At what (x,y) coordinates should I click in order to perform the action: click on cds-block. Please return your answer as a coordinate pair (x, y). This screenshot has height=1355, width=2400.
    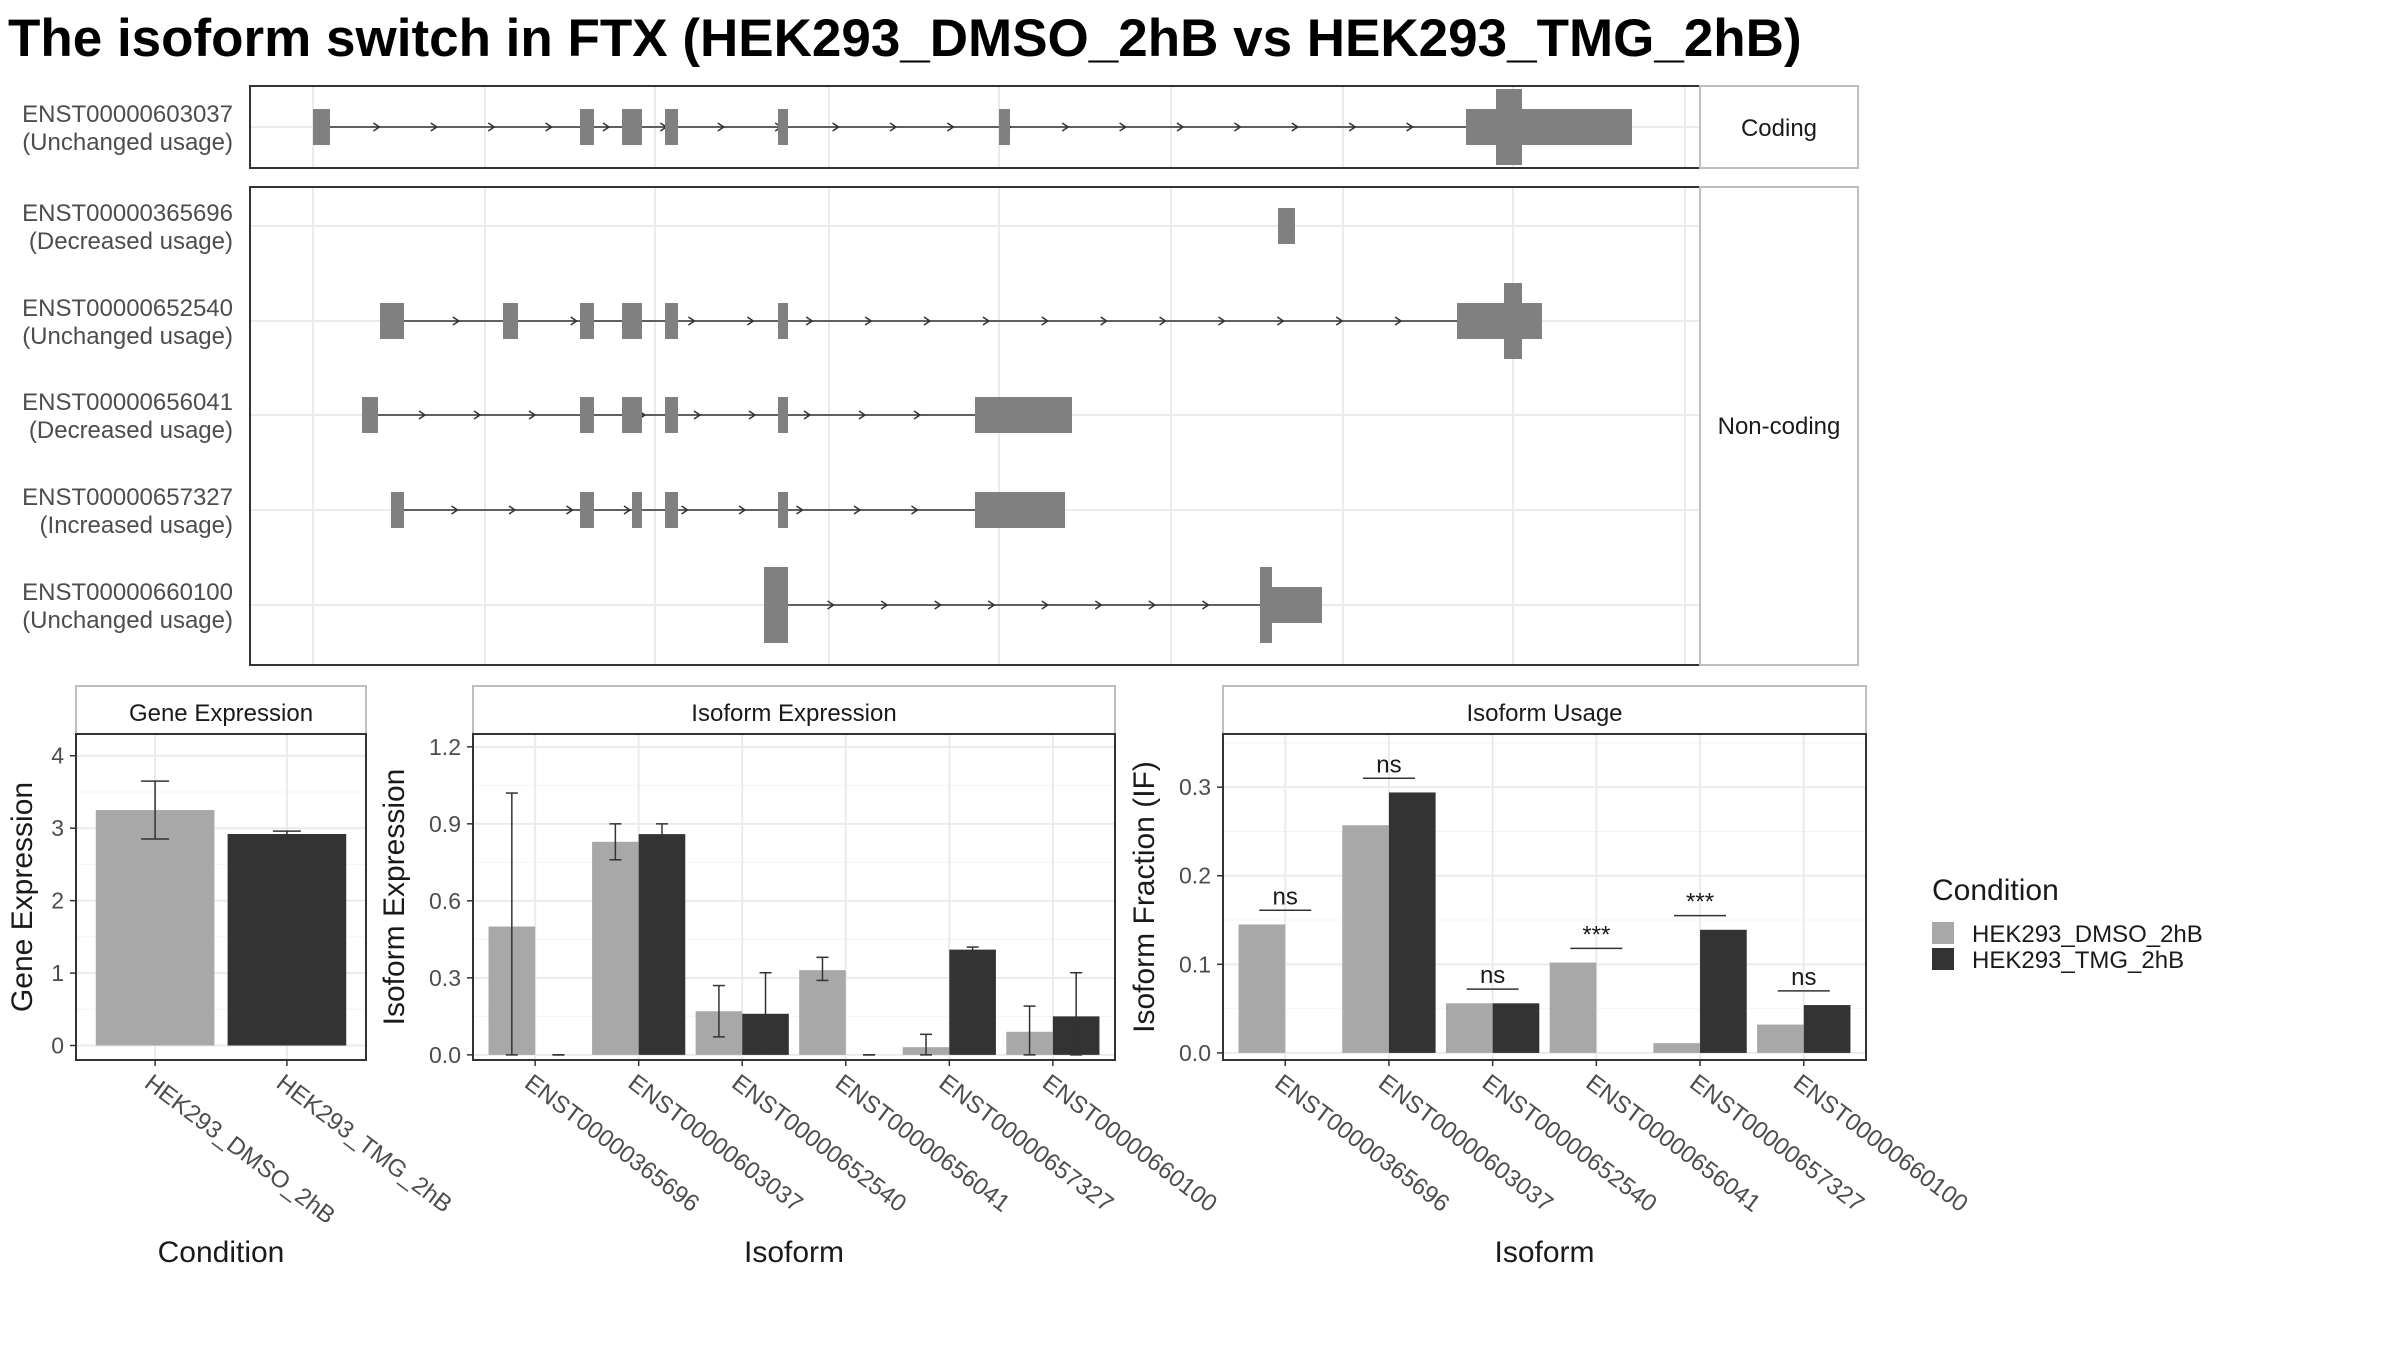
    Looking at the image, I should click on (1513, 321).